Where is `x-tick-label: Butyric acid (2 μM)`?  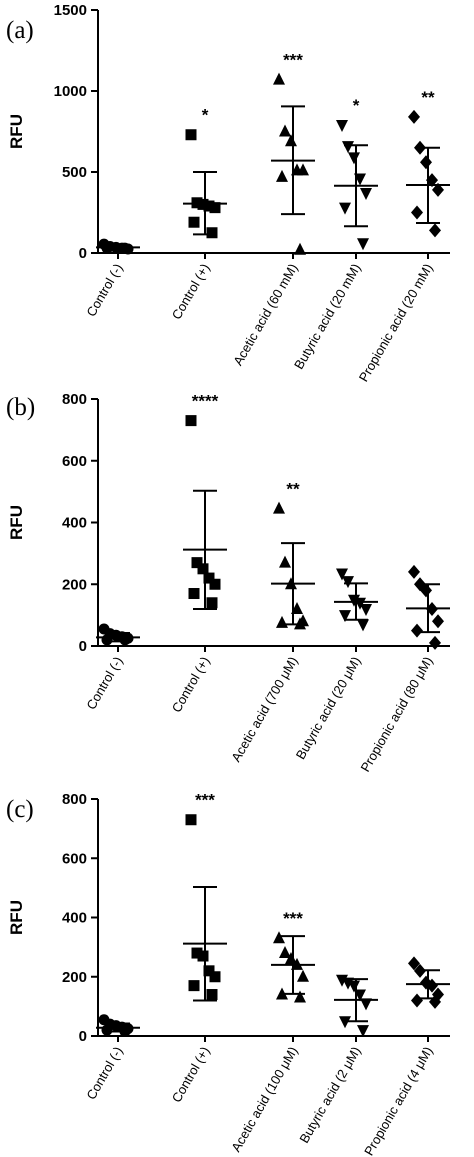 x-tick-label: Butyric acid (2 μM) is located at coordinates (329, 1095).